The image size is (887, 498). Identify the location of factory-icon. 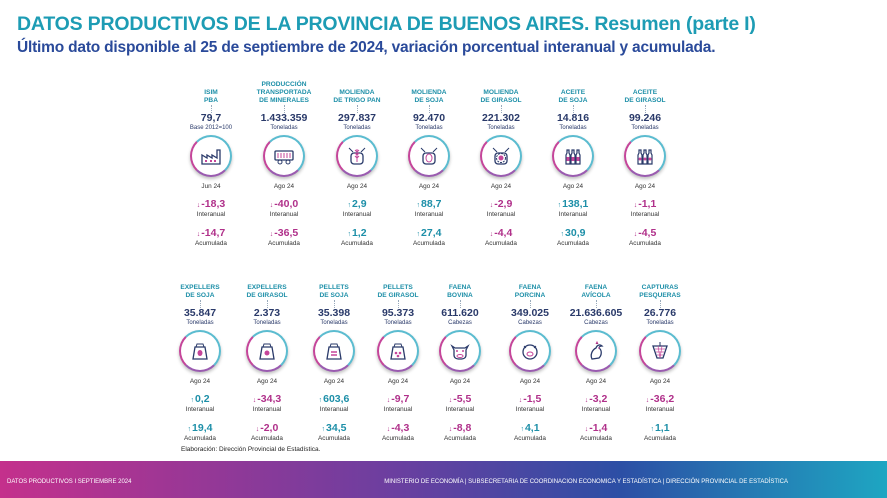
(211, 157).